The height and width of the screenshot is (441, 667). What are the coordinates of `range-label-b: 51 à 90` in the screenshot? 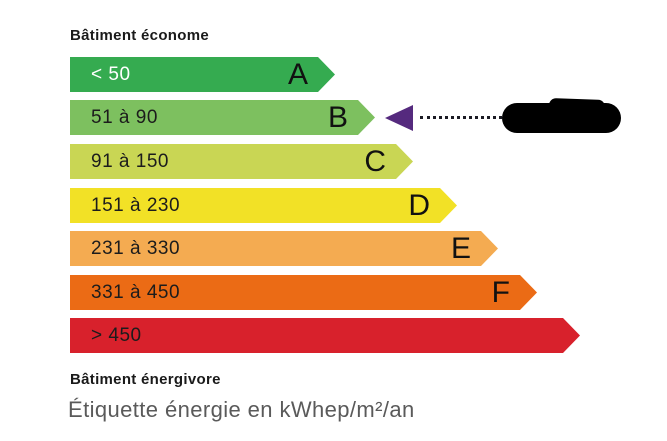 It's located at (124, 117).